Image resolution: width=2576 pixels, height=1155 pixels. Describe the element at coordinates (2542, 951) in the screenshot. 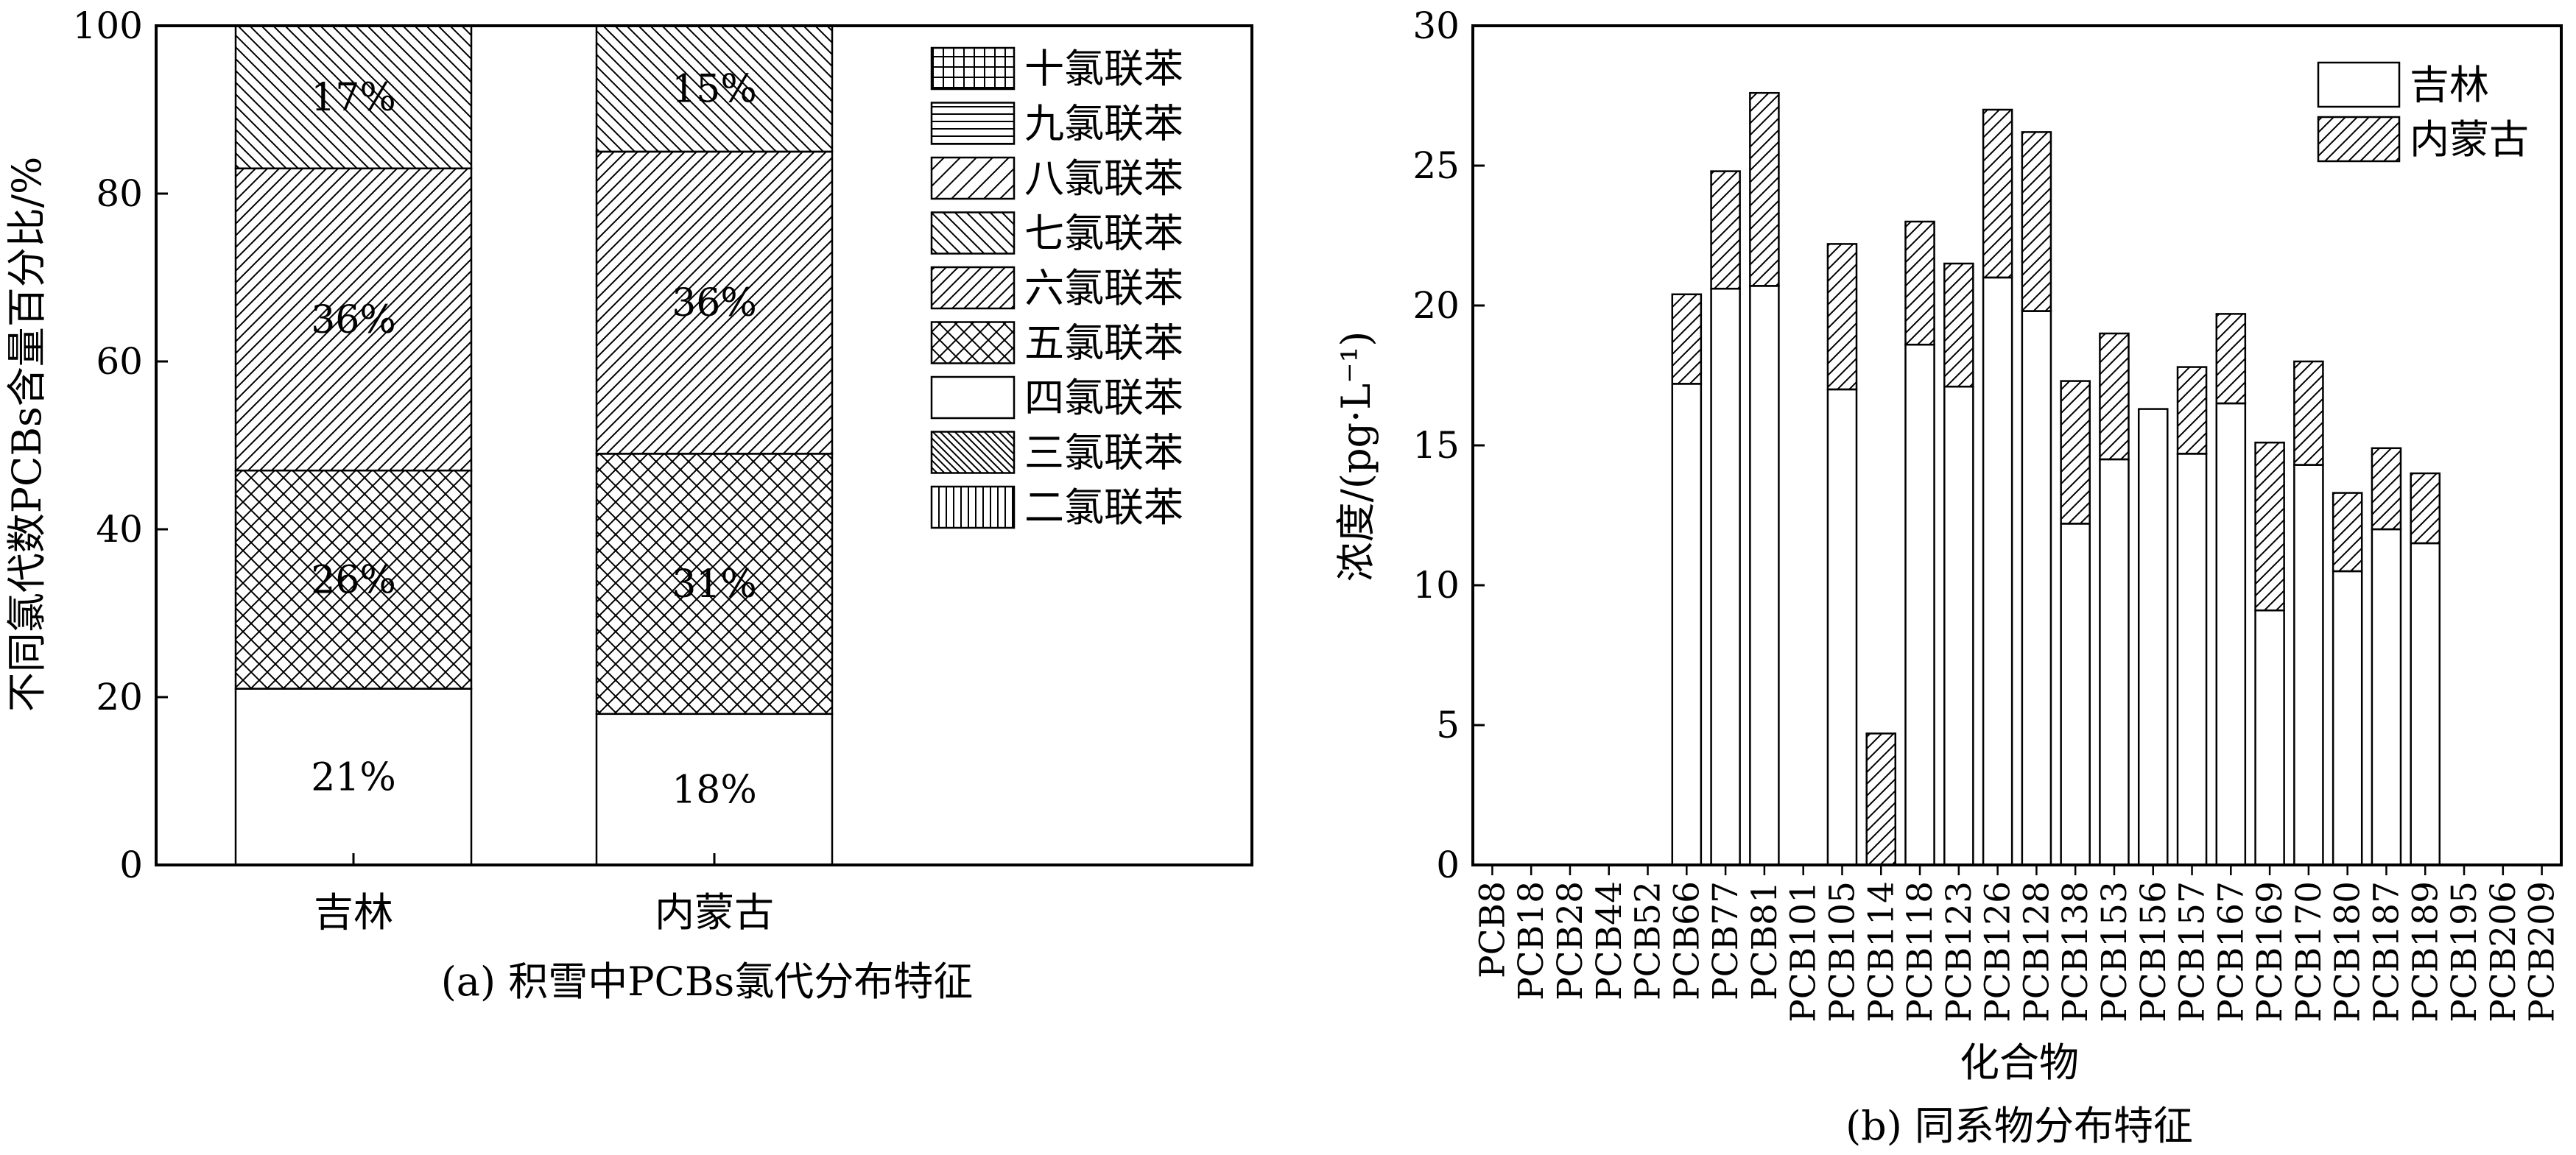

I see `panel-b-x-tick-label: PCB209` at that location.